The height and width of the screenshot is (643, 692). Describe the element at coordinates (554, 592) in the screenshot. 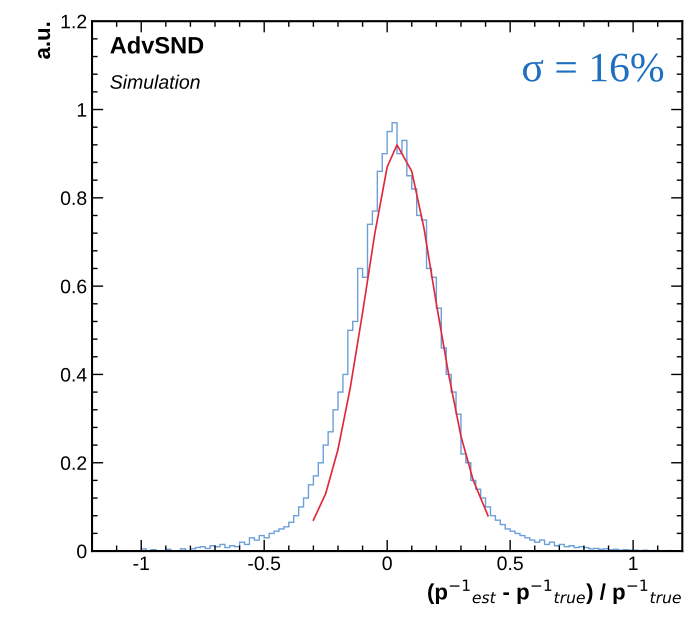

I see `text: (p$^{−1}$$_{est}$ - p$^{−1}$$_{true}$) / p$^{−1}$$_{true}$` at that location.